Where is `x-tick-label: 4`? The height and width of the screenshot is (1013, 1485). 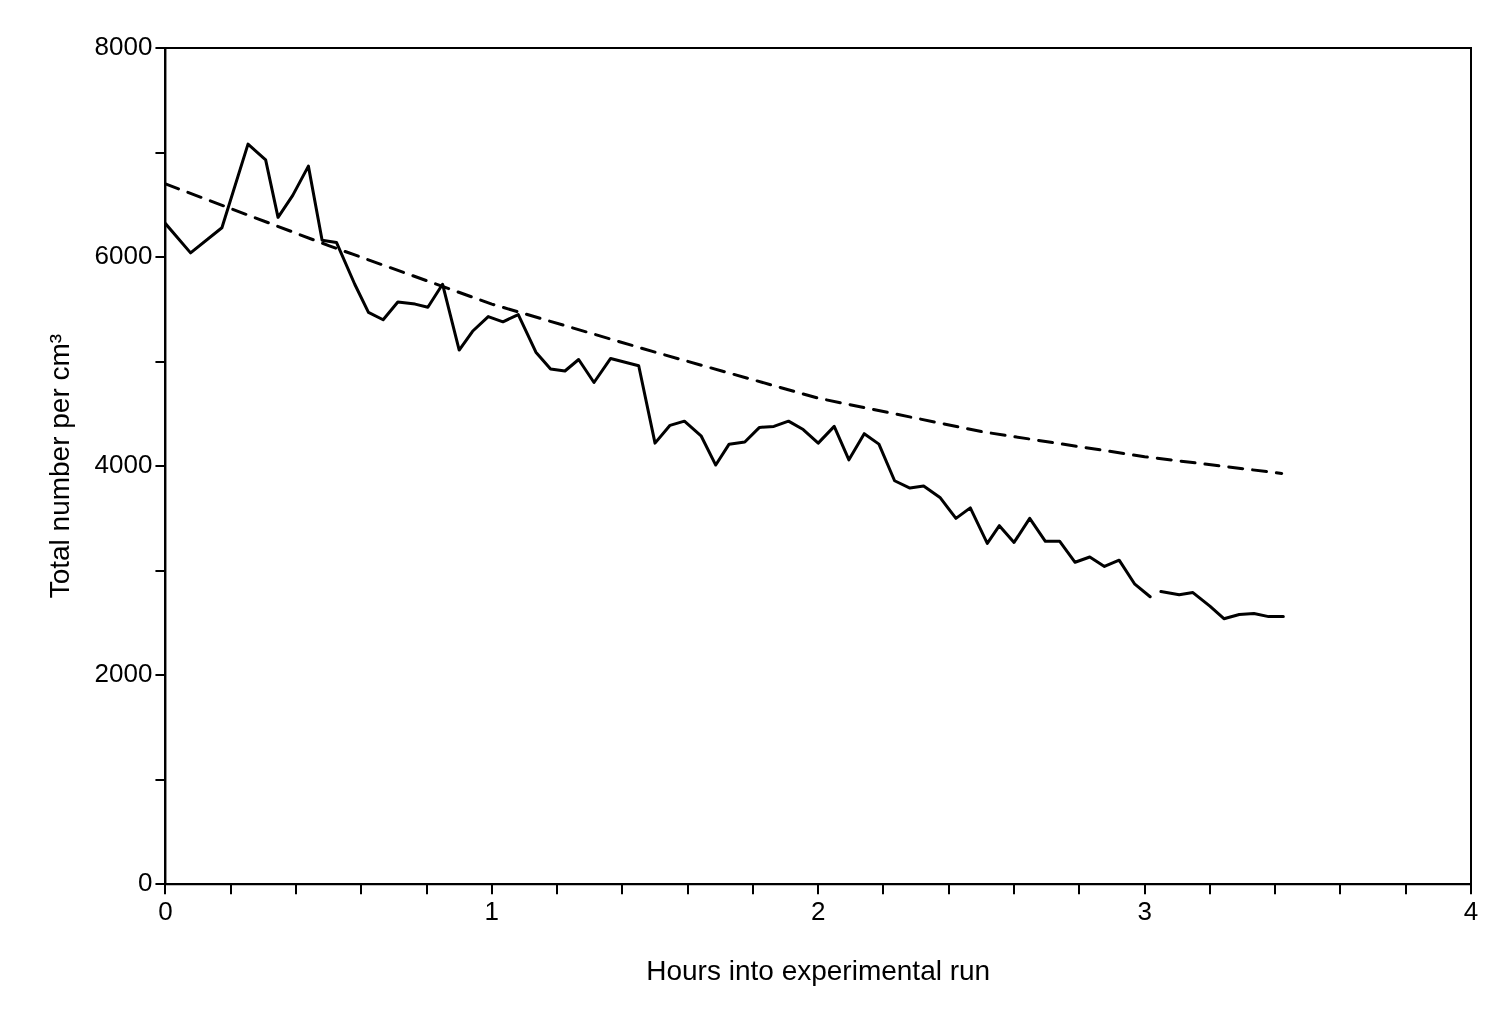 x-tick-label: 4 is located at coordinates (1471, 910).